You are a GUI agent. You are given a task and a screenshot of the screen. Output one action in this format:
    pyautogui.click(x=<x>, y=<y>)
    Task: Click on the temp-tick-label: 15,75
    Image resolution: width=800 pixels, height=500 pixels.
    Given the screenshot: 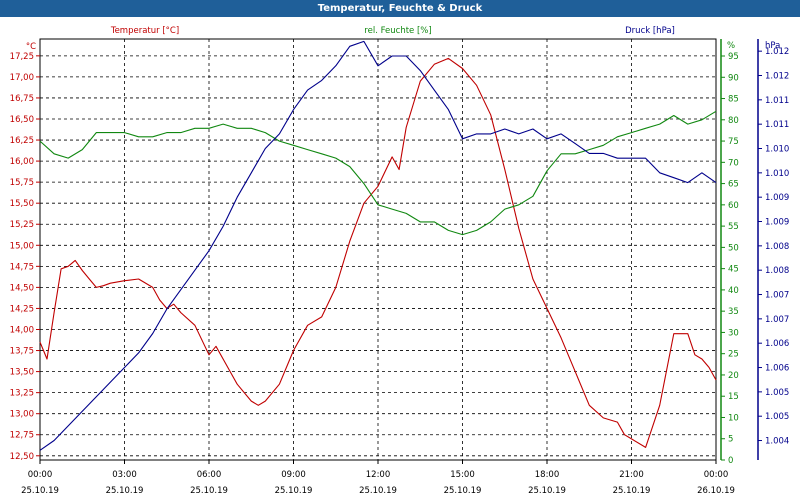 What is the action you would take?
    pyautogui.click(x=22, y=183)
    